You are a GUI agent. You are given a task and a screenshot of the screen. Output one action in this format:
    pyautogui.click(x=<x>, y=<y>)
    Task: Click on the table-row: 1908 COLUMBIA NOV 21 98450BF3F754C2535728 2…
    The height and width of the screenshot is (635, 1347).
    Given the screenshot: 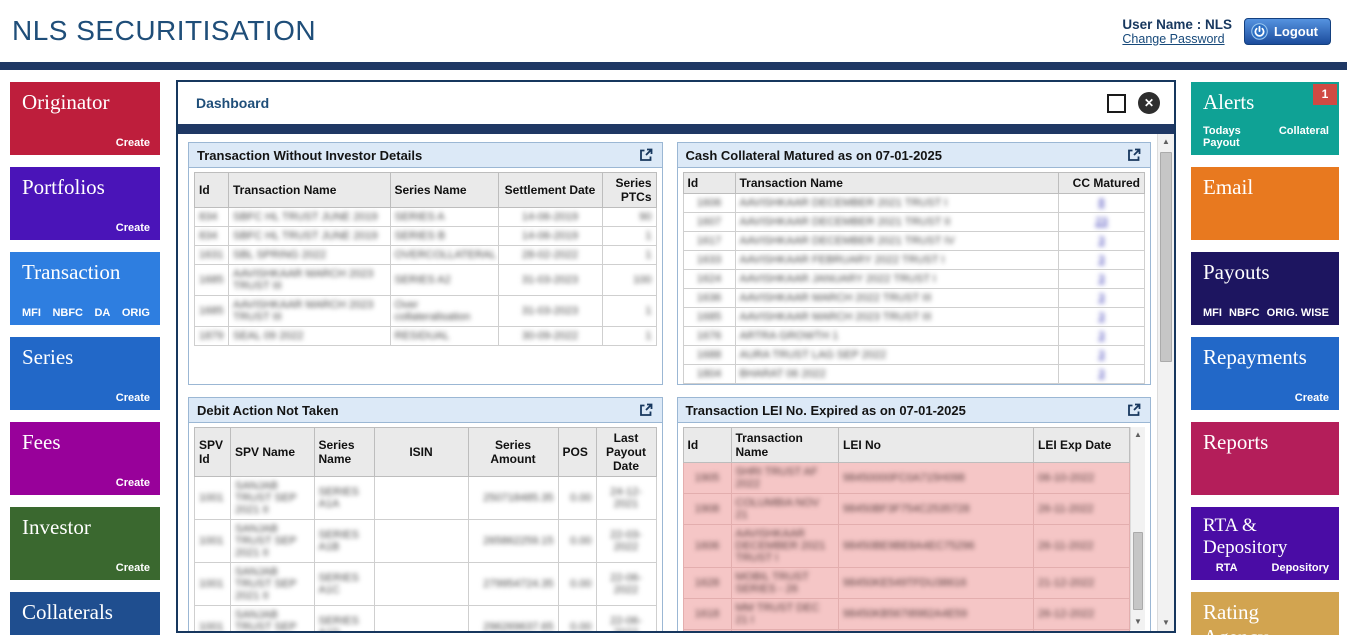 What is the action you would take?
    pyautogui.click(x=906, y=509)
    